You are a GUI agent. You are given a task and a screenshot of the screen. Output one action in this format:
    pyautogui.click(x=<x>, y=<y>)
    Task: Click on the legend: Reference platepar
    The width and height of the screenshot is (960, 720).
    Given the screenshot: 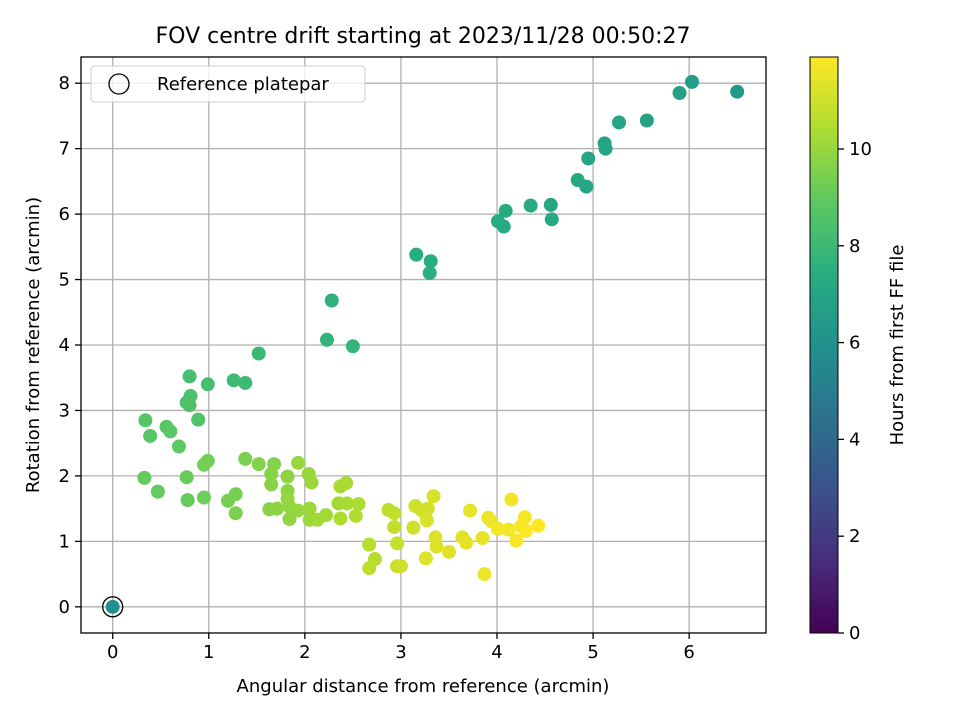 What is the action you would take?
    pyautogui.click(x=228, y=84)
    